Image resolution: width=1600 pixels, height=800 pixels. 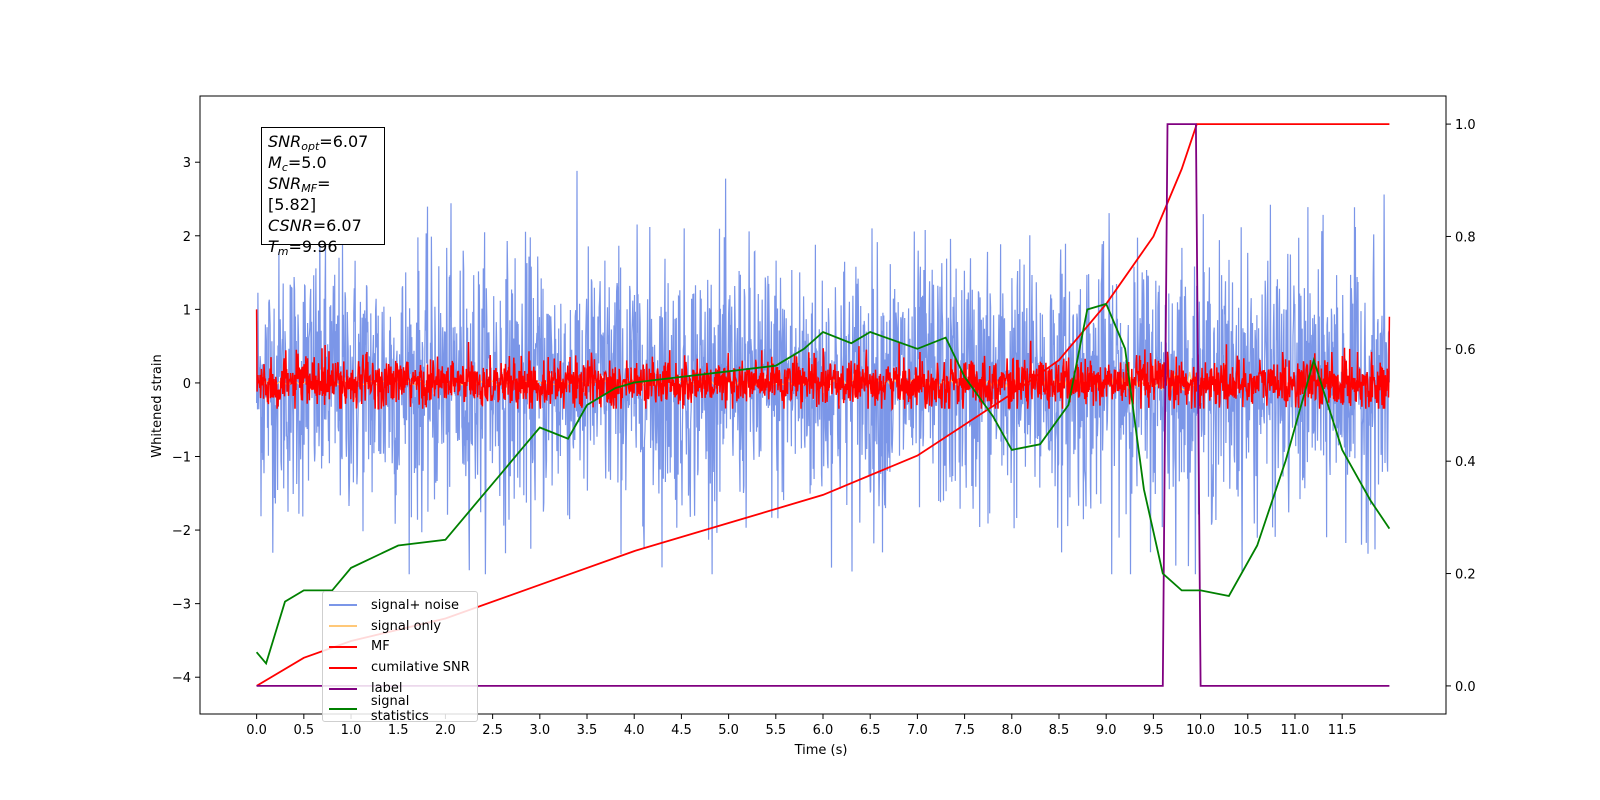 I want to click on legend-label: signal+ noise, so click(x=415, y=605).